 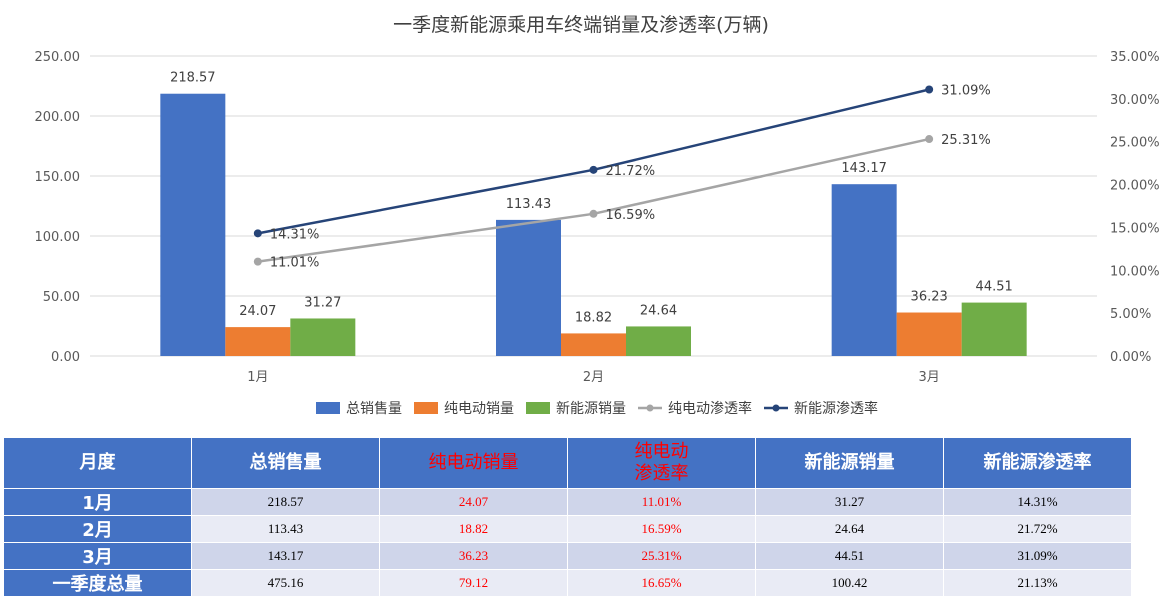 I want to click on table-cell: 16.59%, so click(x=661, y=529).